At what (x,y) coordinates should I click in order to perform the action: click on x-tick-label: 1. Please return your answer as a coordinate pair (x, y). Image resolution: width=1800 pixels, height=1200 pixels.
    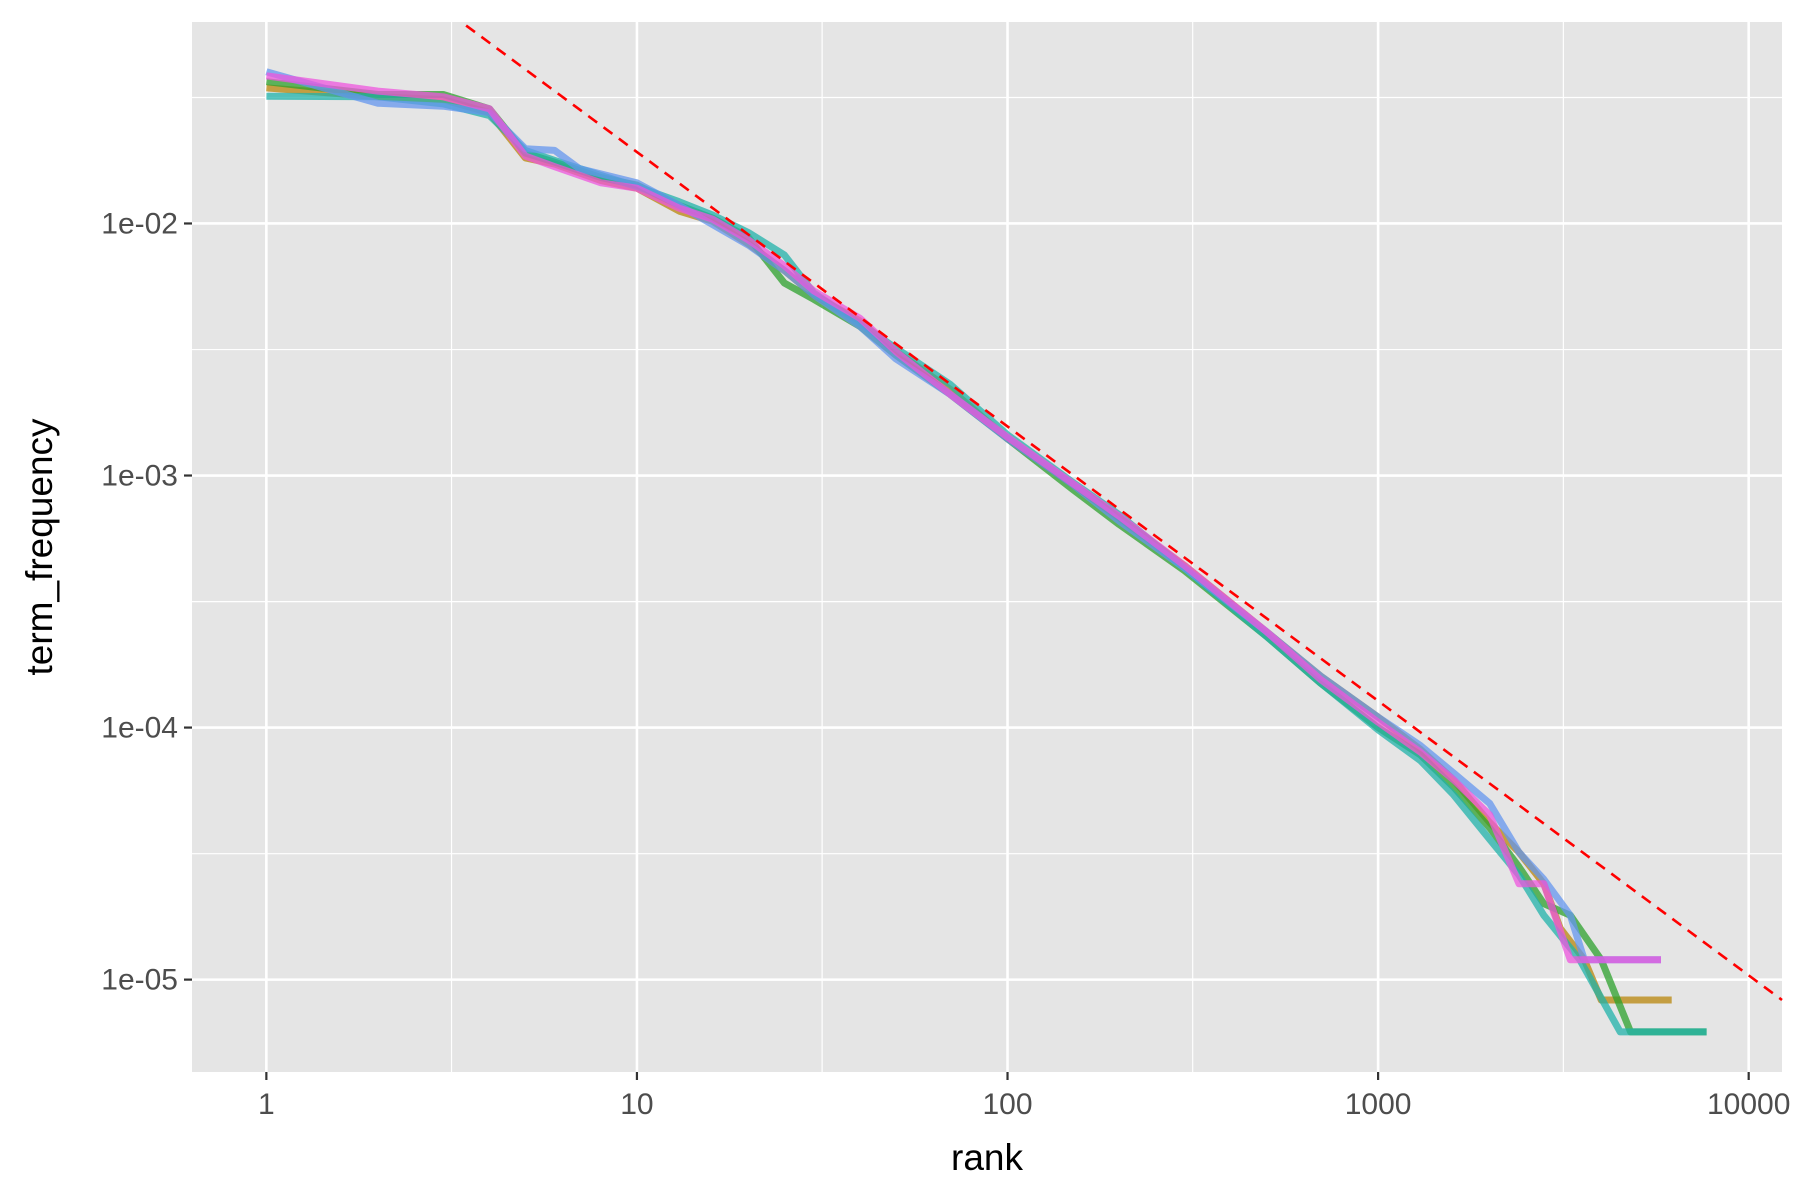
    Looking at the image, I should click on (266, 1104).